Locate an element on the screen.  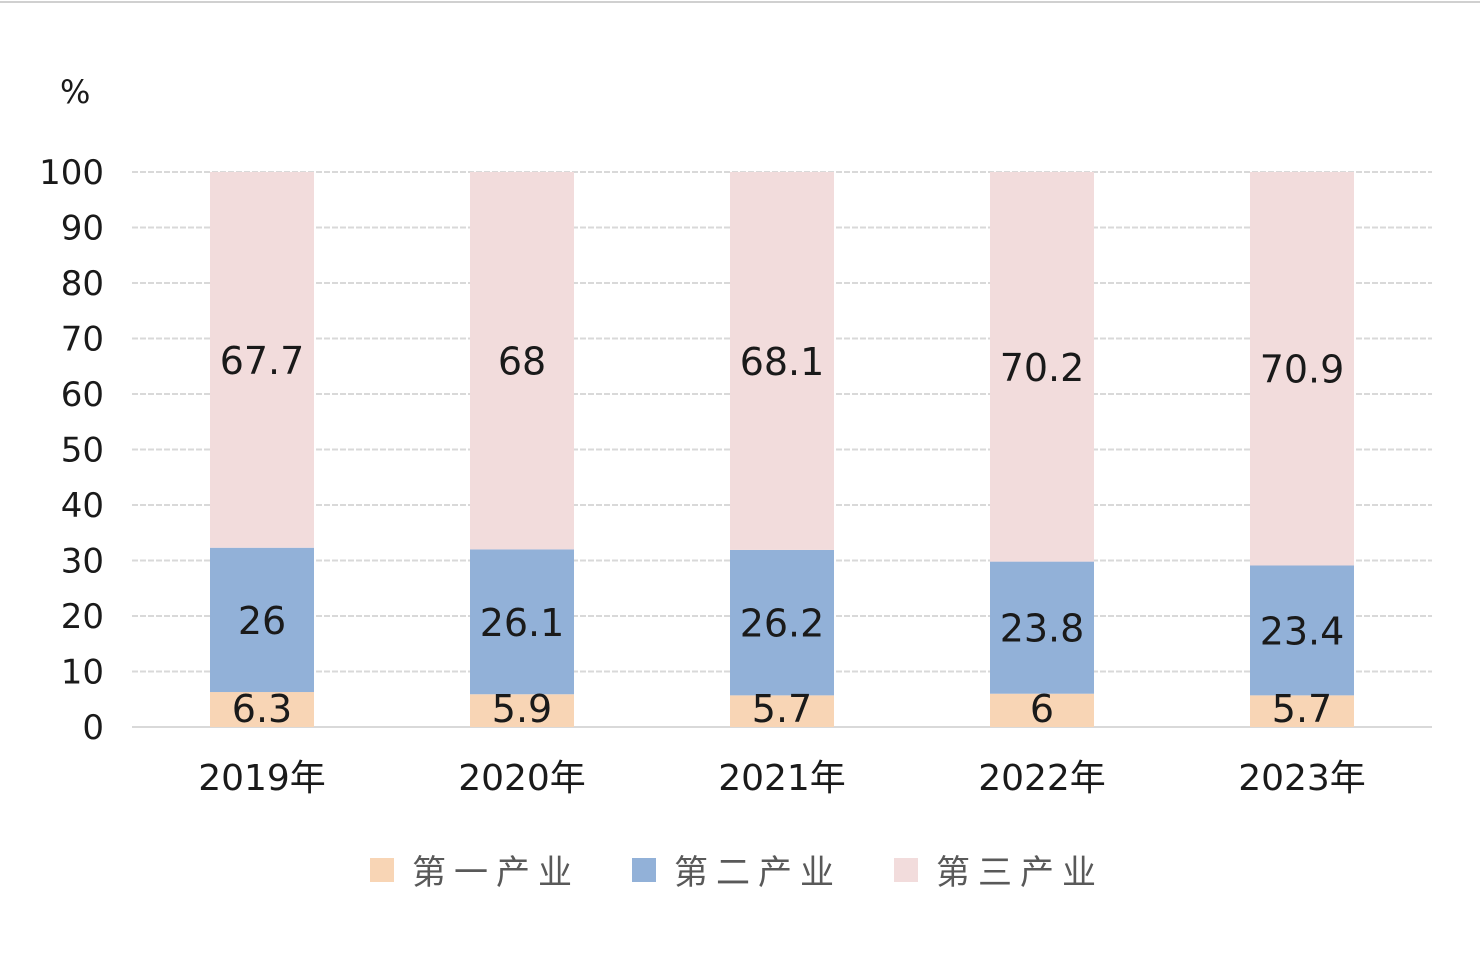
y-tick-label: 10 is located at coordinates (82, 673).